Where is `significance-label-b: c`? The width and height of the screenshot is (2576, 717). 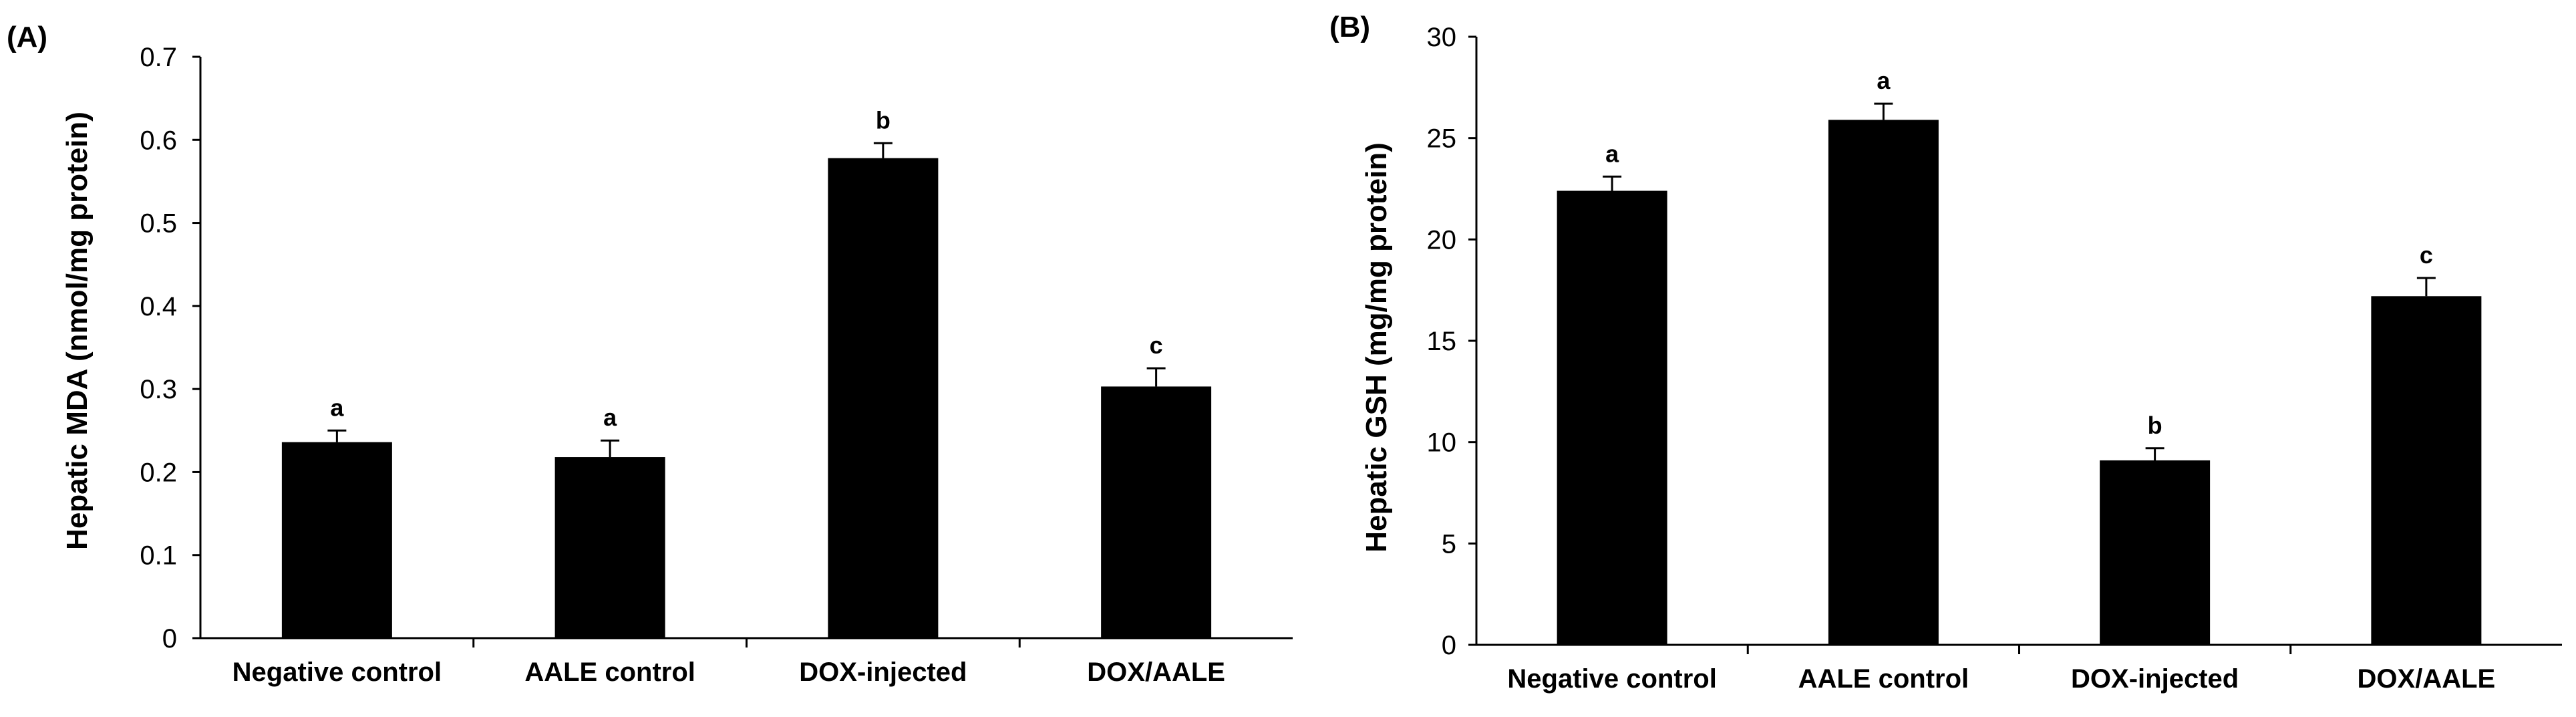 significance-label-b: c is located at coordinates (2426, 255).